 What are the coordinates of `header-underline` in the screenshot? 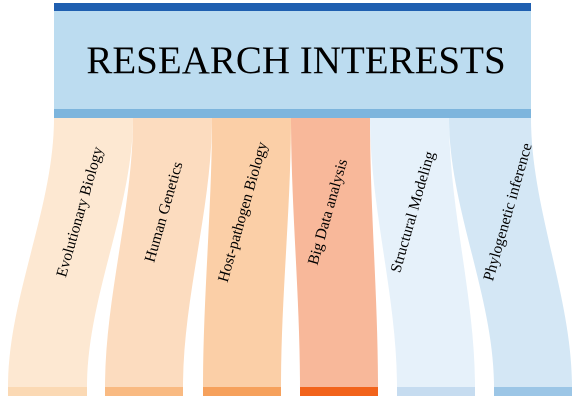 It's located at (292, 113).